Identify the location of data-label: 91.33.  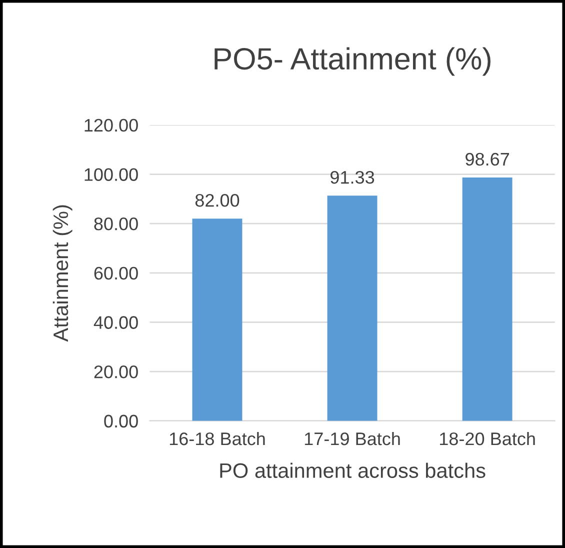
(352, 177).